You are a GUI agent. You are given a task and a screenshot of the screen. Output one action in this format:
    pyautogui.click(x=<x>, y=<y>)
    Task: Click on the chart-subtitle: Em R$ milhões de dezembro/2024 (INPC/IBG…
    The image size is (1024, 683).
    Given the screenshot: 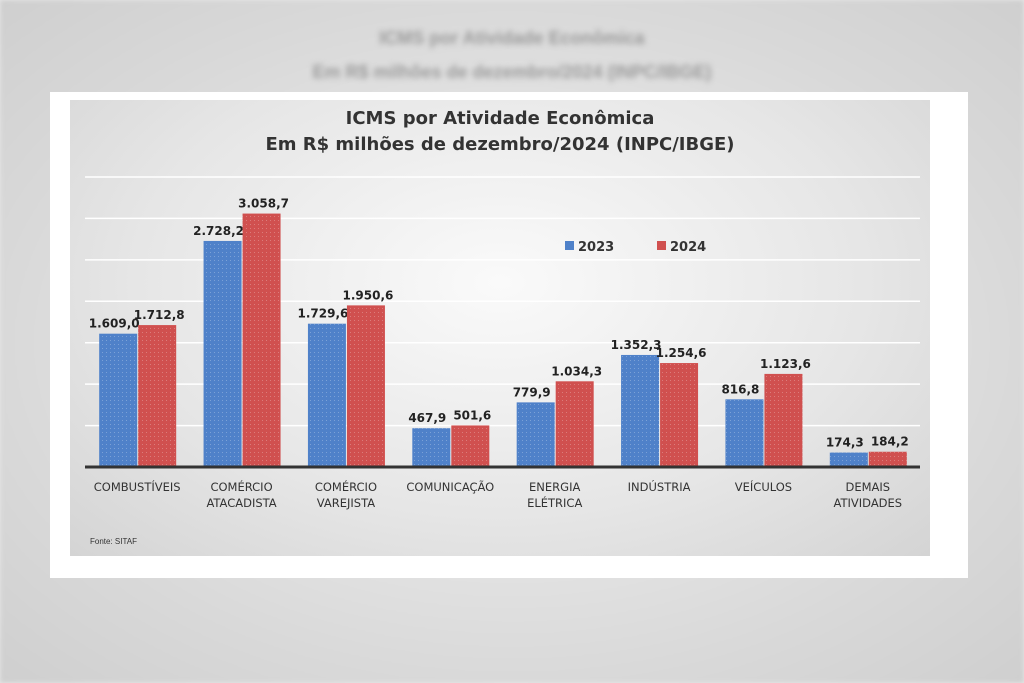 What is the action you would take?
    pyautogui.click(x=500, y=144)
    